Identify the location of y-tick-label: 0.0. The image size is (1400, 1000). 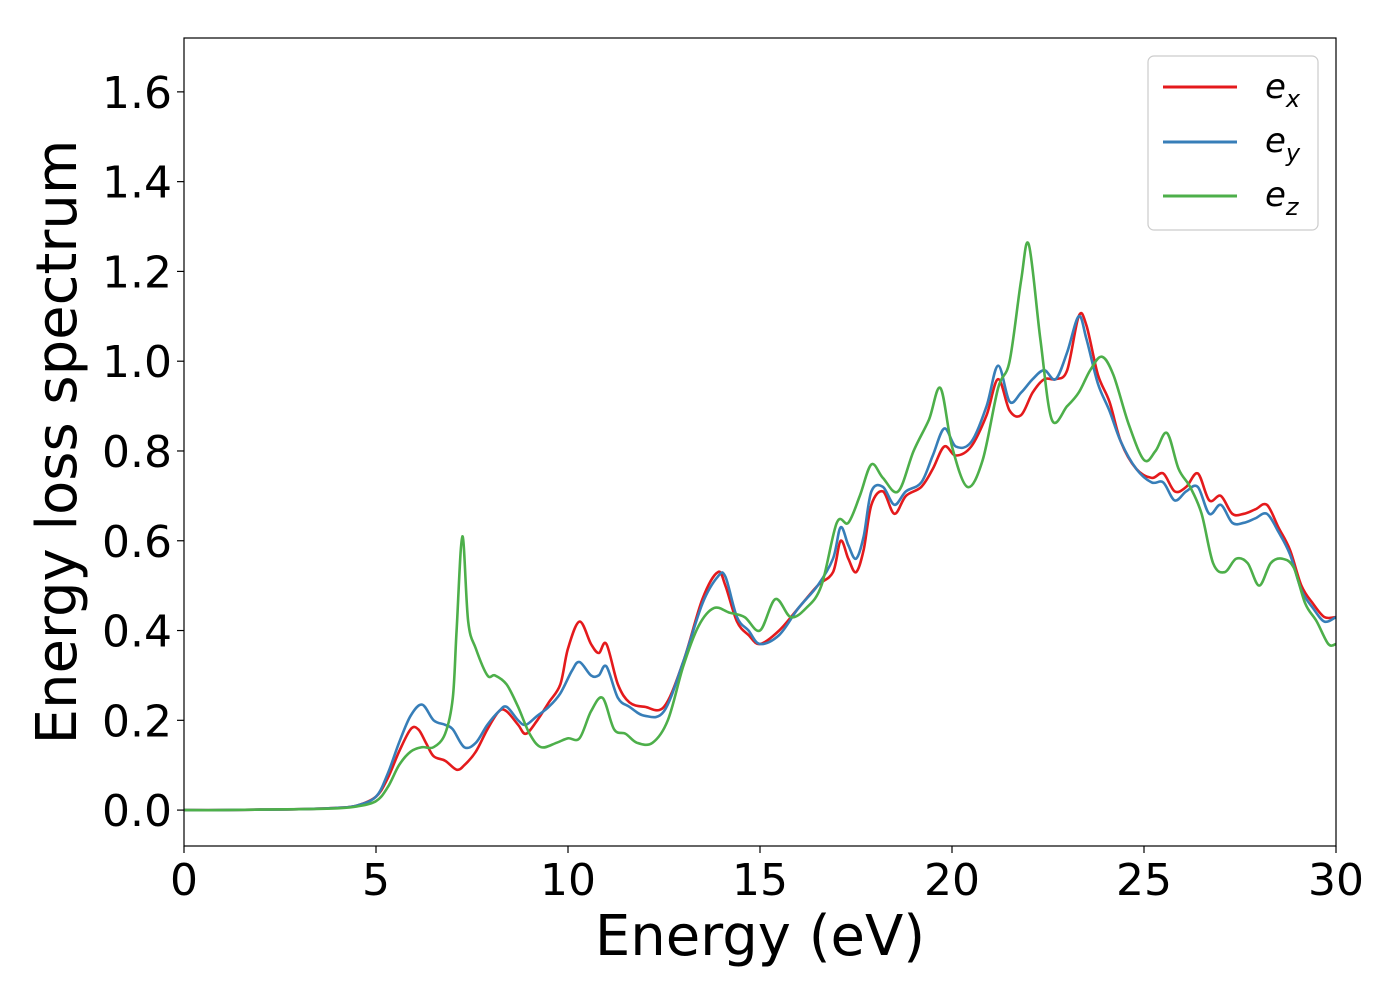
(137, 811).